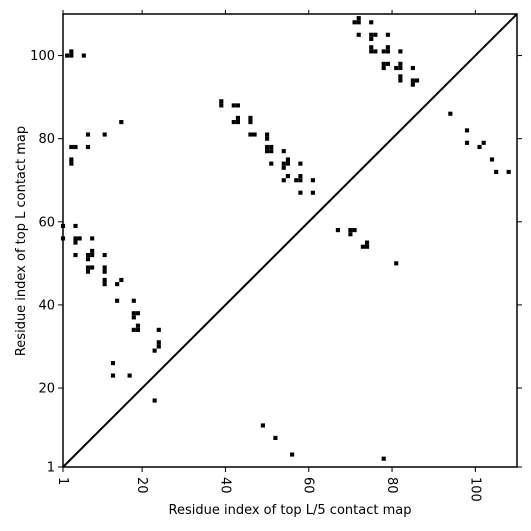  What do you see at coordinates (46, 139) in the screenshot?
I see `y-tick-label: 80` at bounding box center [46, 139].